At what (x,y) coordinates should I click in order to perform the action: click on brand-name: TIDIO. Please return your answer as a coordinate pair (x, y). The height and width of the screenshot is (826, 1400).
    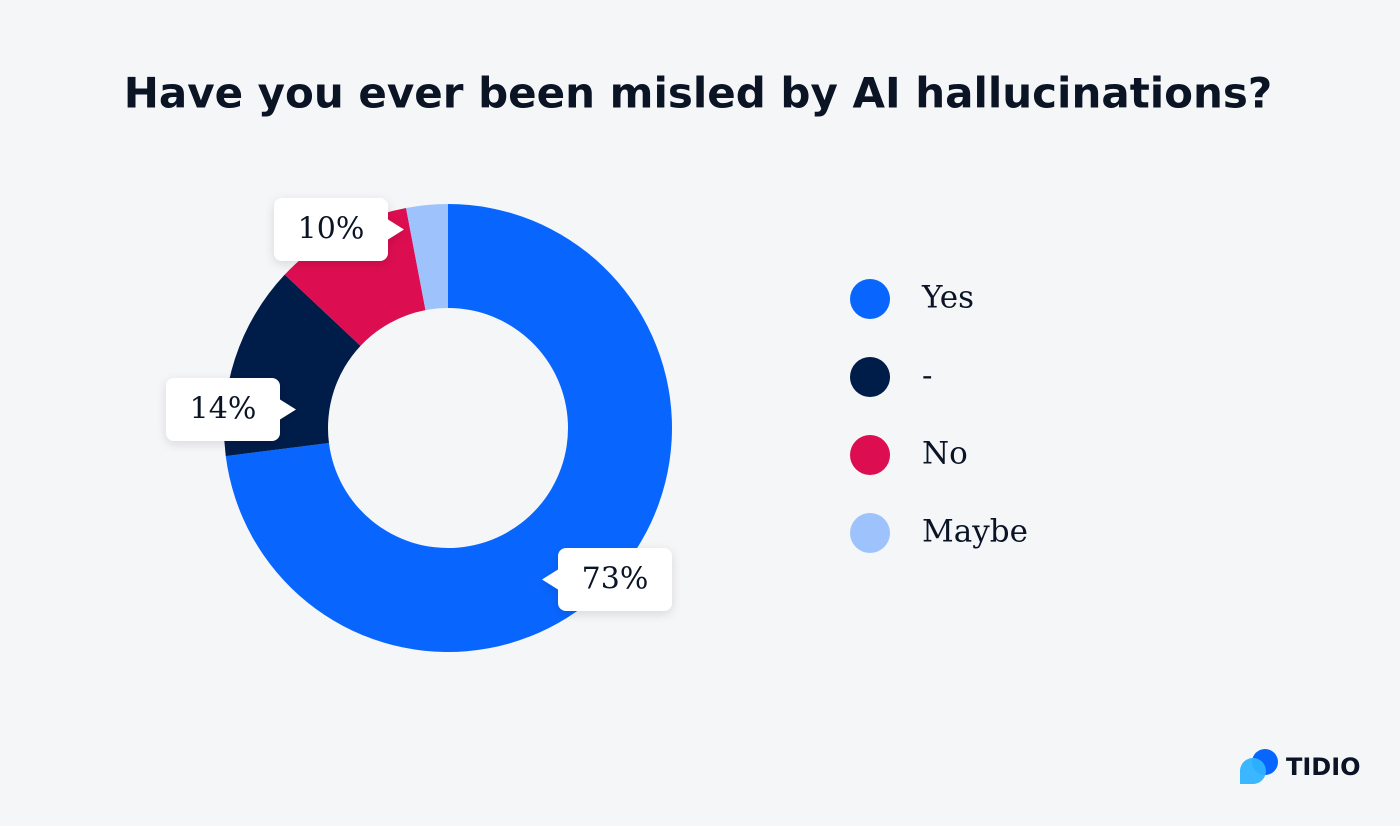
    Looking at the image, I should click on (1323, 767).